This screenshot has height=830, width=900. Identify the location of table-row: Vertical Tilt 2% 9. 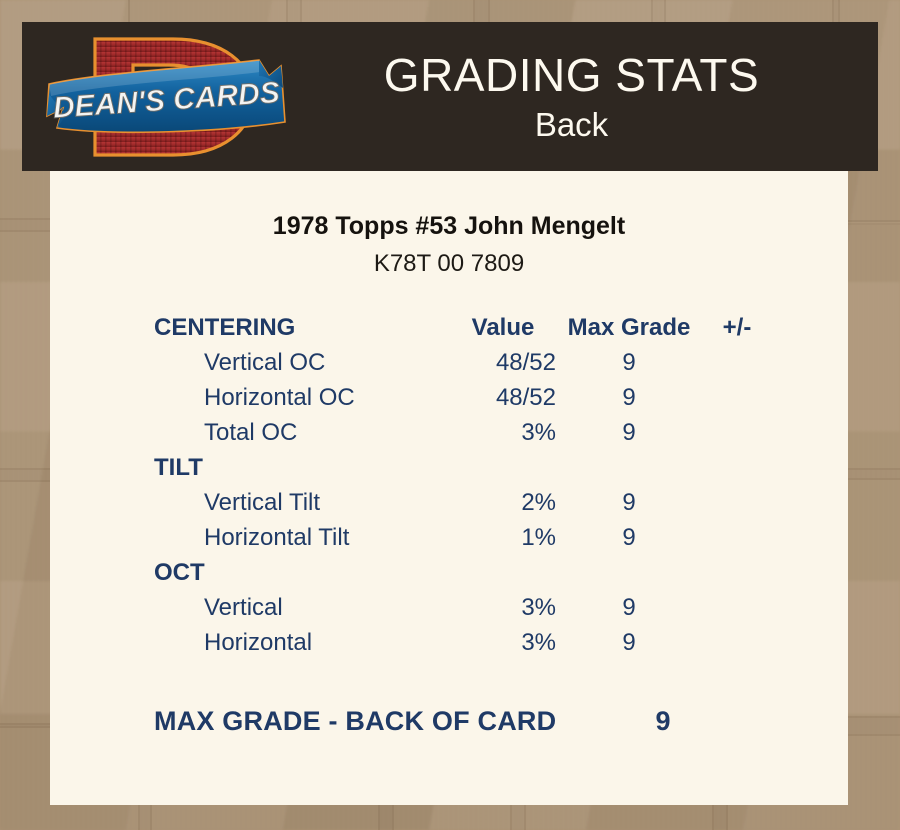
(487, 506).